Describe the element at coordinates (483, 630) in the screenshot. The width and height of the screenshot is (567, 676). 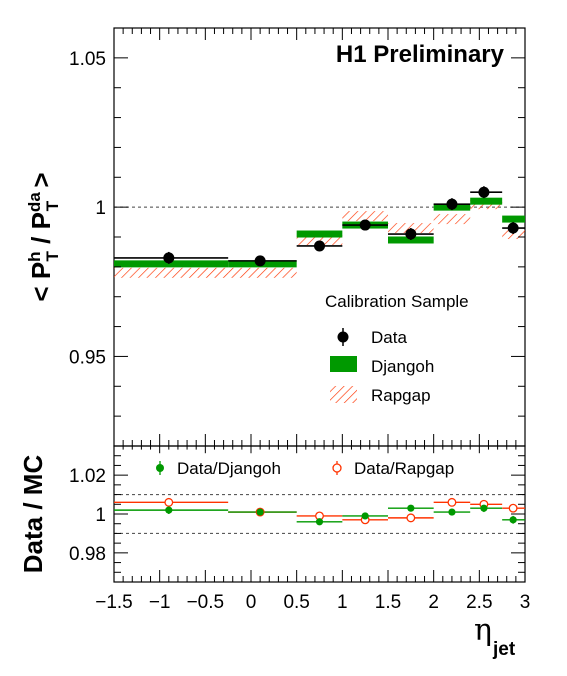
I see `x-axis-label-eta: η` at that location.